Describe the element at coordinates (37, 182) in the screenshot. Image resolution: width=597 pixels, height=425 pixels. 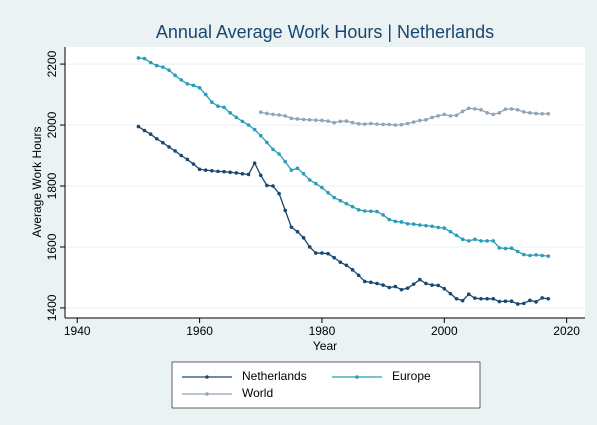
I see `y-axis-label: Average Work Hours` at that location.